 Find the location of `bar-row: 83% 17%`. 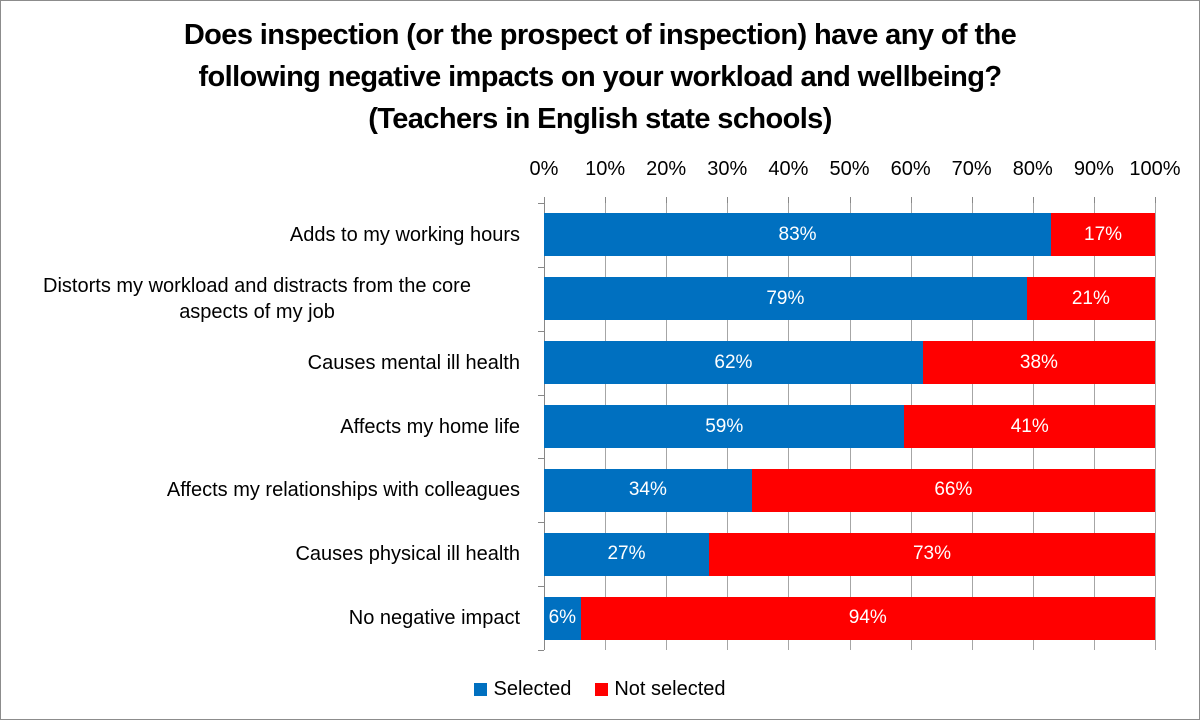

bar-row: 83% 17% is located at coordinates (849, 235).